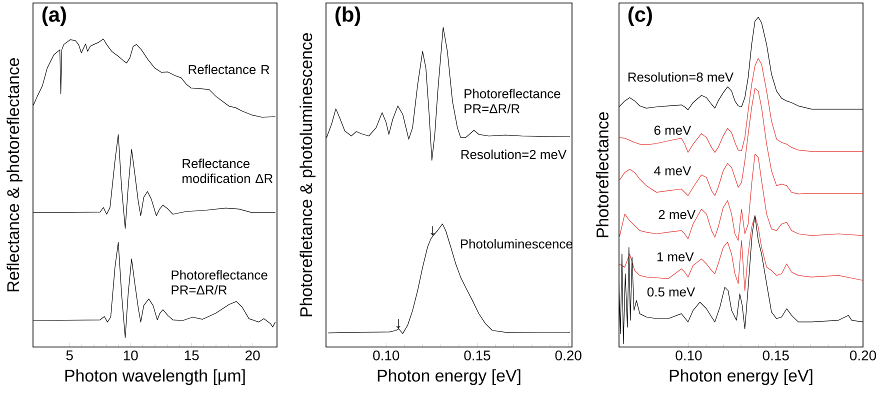 This screenshot has width=886, height=407. I want to click on x-tick-label: 10, so click(131, 355).